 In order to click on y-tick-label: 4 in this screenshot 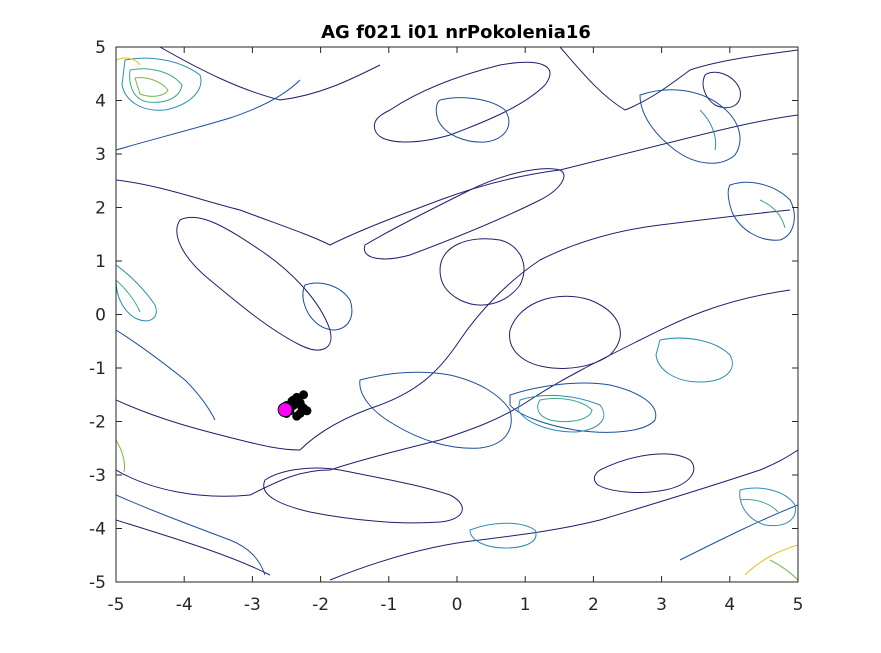, I will do `click(100, 102)`.